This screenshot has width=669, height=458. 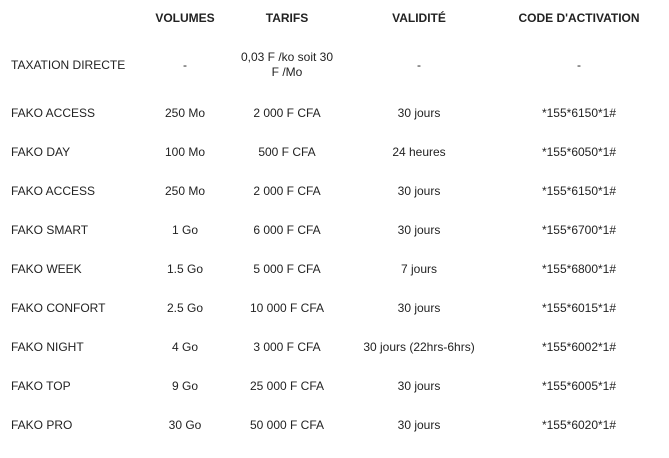 What do you see at coordinates (419, 269) in the screenshot?
I see `offer-validite: 7 jours` at bounding box center [419, 269].